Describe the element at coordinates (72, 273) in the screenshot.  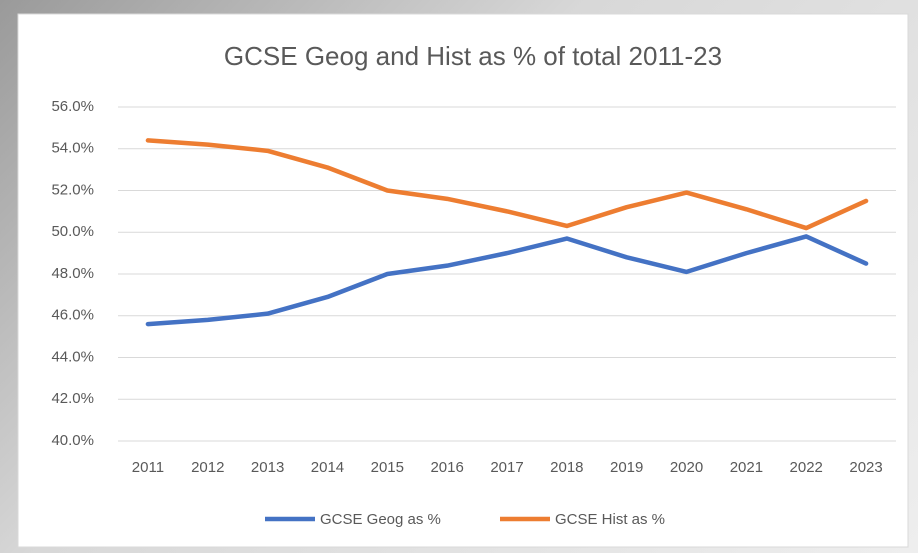
I see `y-tick-label: 48.0%` at that location.